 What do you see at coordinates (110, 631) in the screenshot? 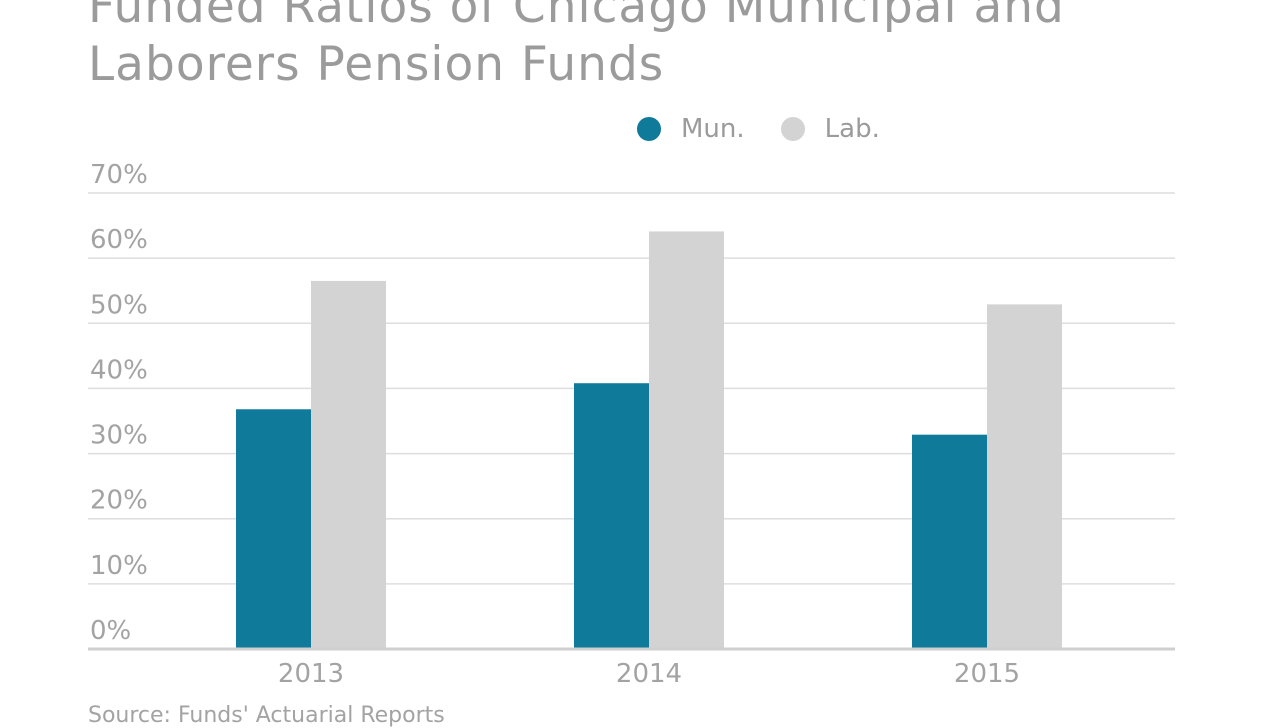
I see `y-tick-label-0: 0%` at bounding box center [110, 631].